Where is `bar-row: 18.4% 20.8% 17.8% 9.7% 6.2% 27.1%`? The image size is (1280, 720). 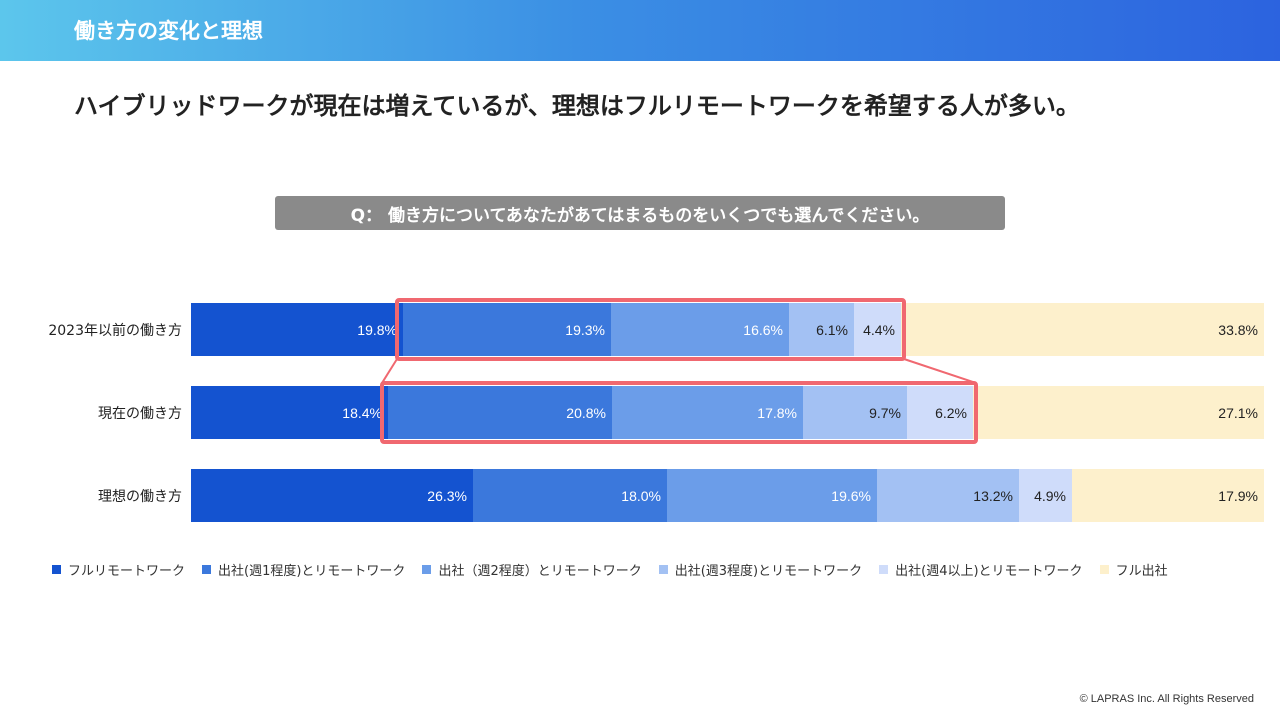 bar-row: 18.4% 20.8% 17.8% 9.7% 6.2% 27.1% is located at coordinates (727, 412).